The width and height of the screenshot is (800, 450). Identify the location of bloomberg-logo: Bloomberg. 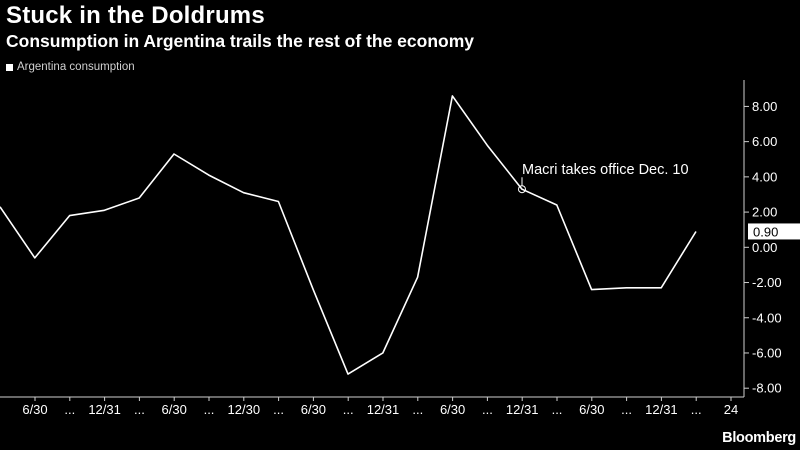
(759, 438).